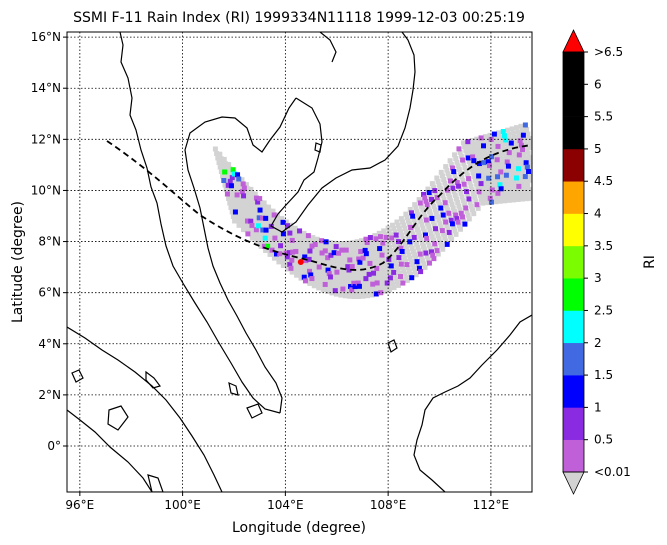  I want to click on y-axis-ticks: 0° 2°N 4°N 6°N 8°N 10°N 12°N 14°N 16°N, so click(49, 241).